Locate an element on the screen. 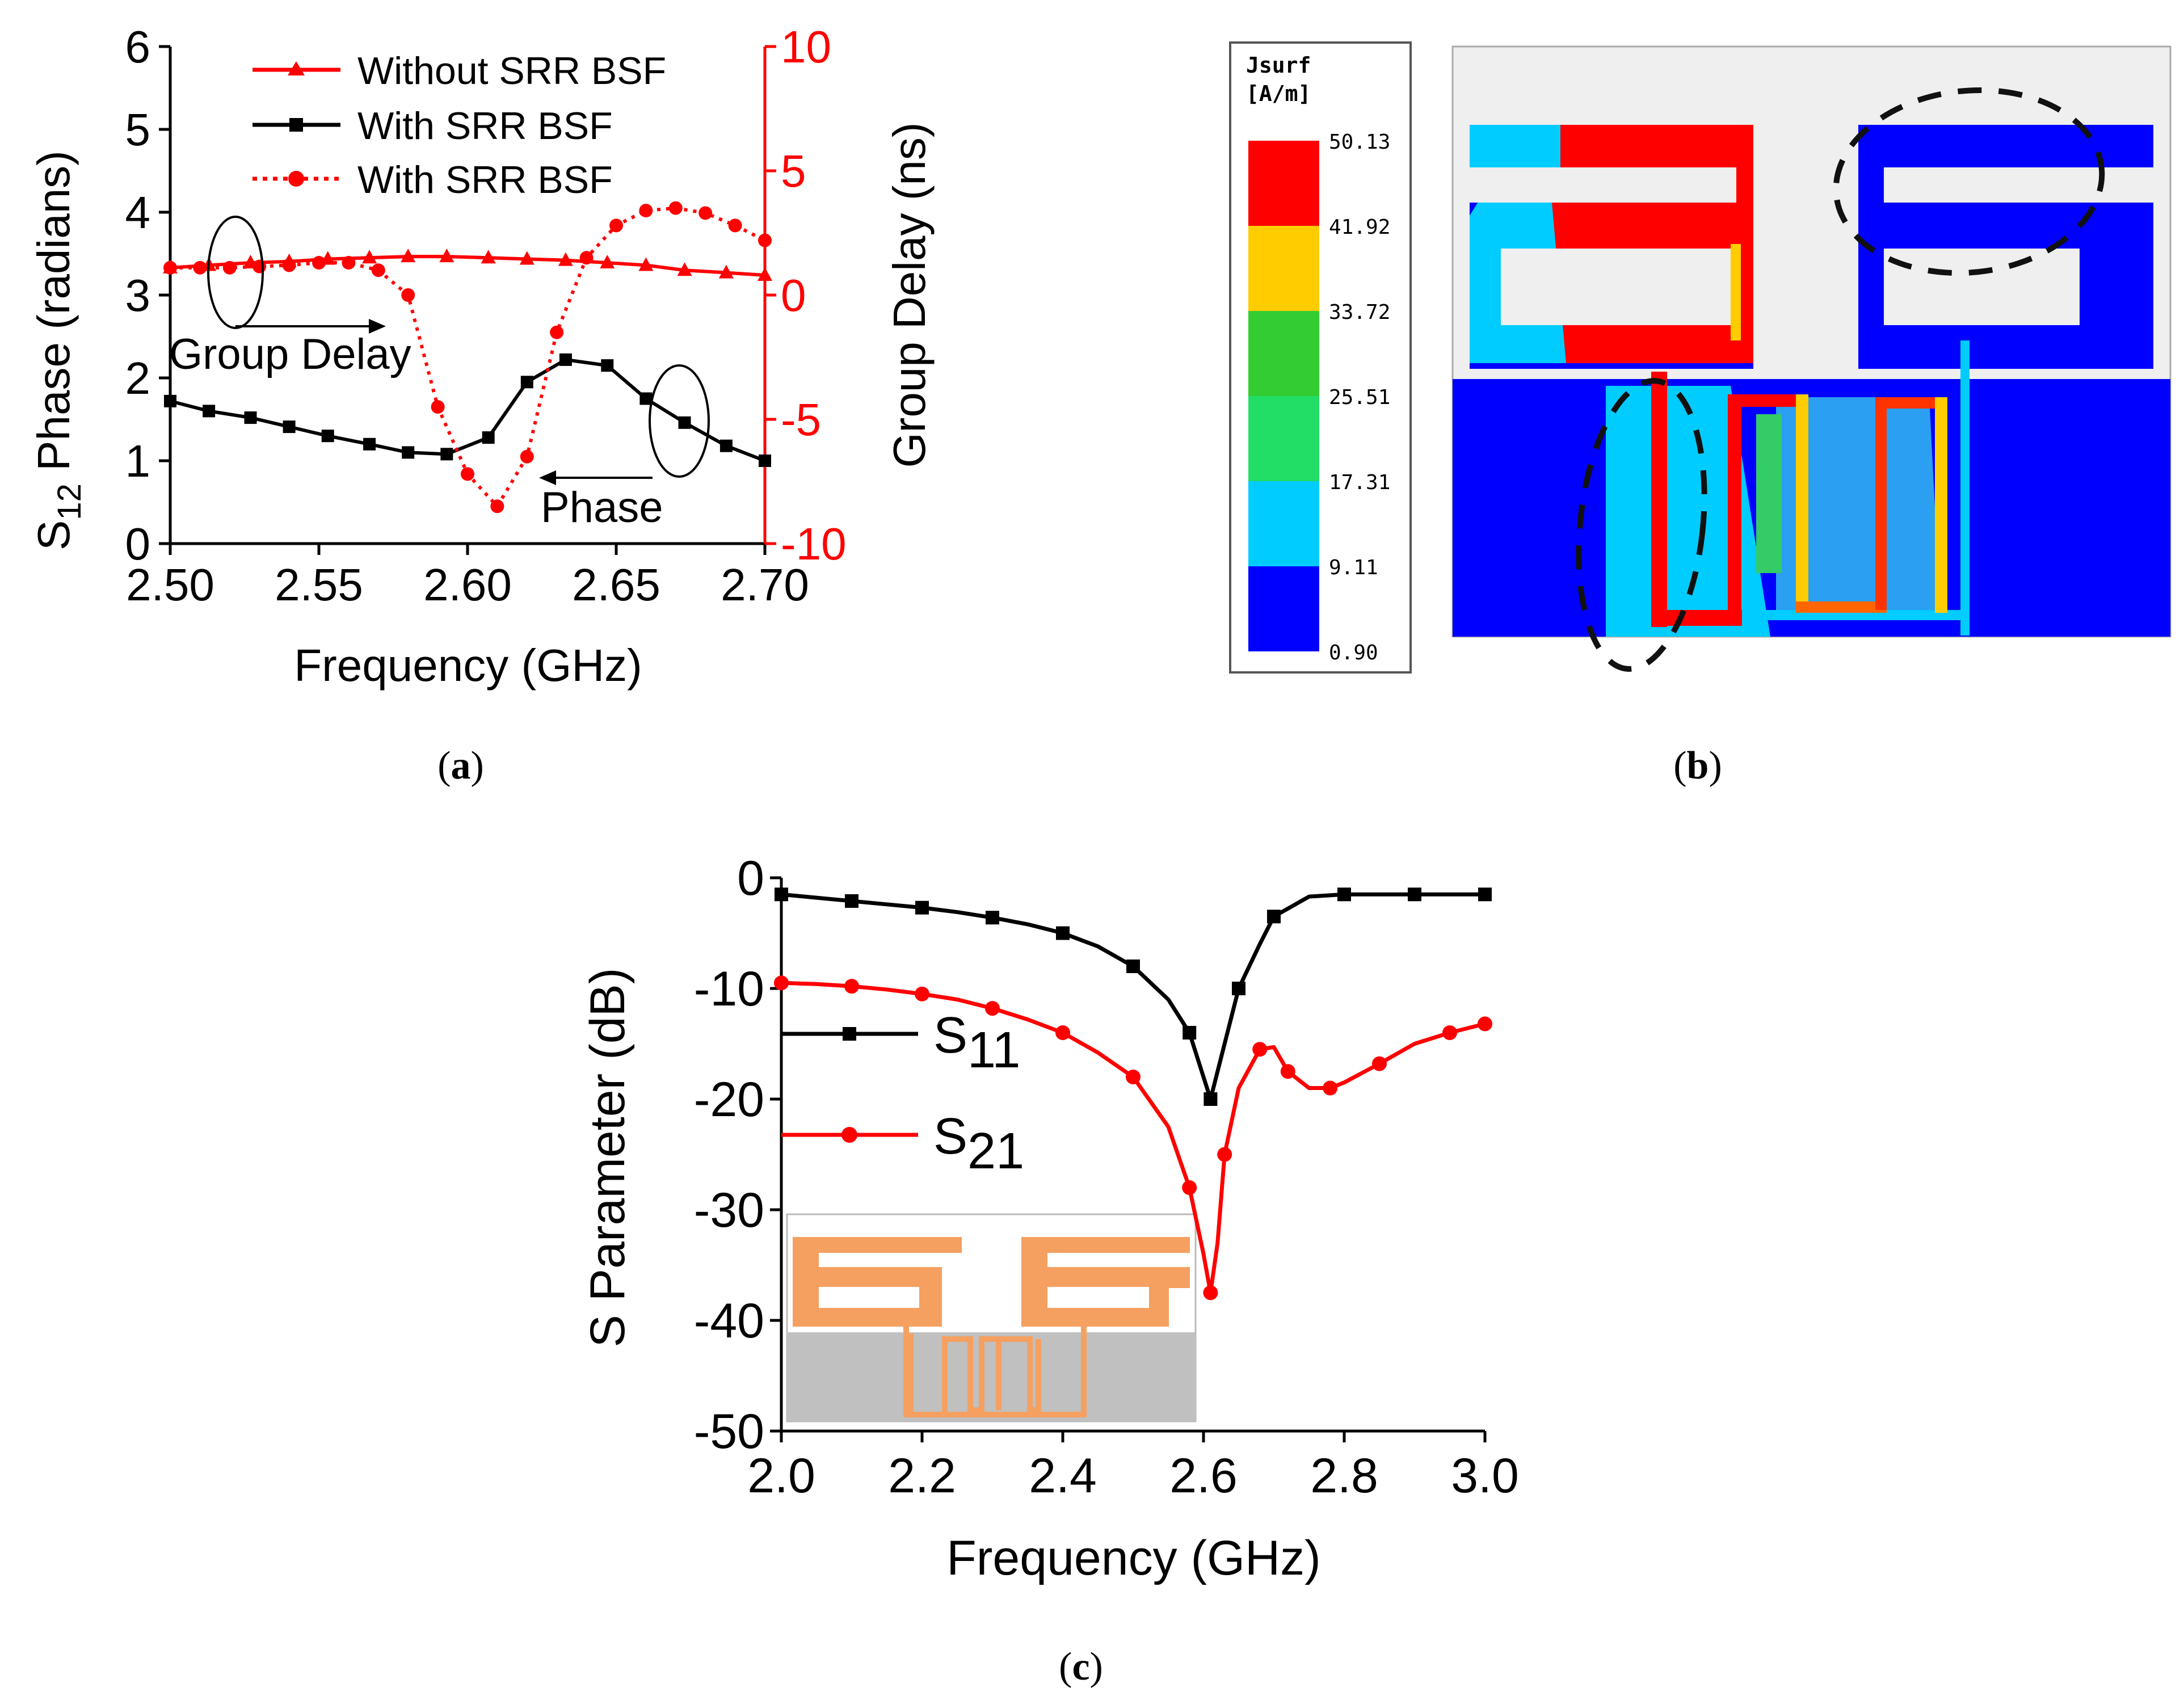 The width and height of the screenshot is (2184, 1700). phase-ellipse is located at coordinates (679, 421).